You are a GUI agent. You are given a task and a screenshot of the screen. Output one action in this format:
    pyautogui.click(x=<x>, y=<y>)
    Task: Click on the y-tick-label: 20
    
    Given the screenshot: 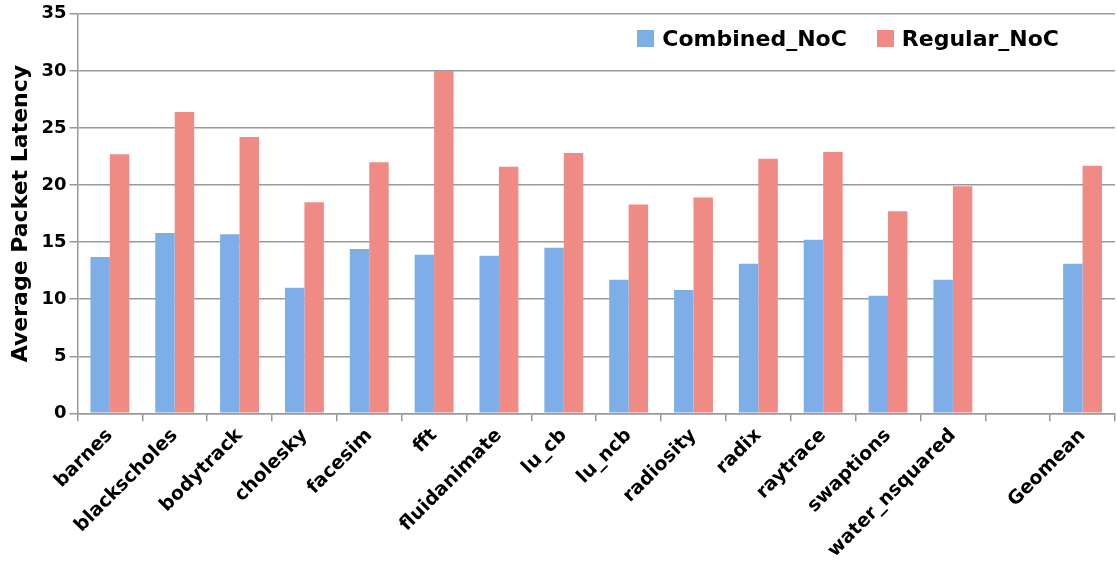 What is the action you would take?
    pyautogui.click(x=54, y=183)
    